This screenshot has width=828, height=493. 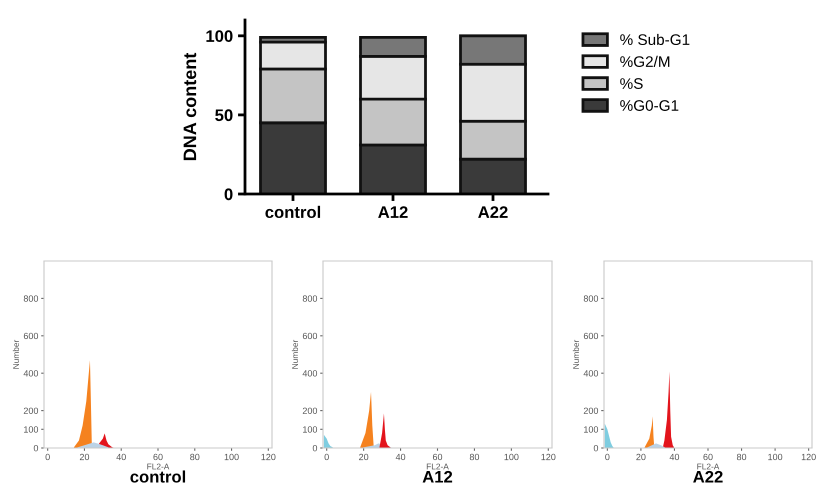 I want to click on y-axis-title: DNA content, so click(x=190, y=106).